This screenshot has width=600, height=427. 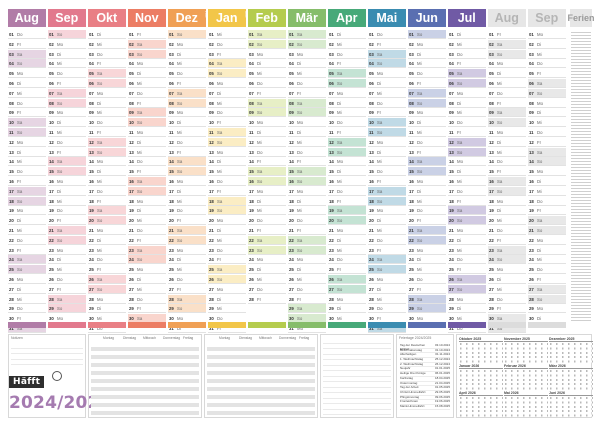 I want to click on day-row: 10 Mo, so click(x=307, y=123).